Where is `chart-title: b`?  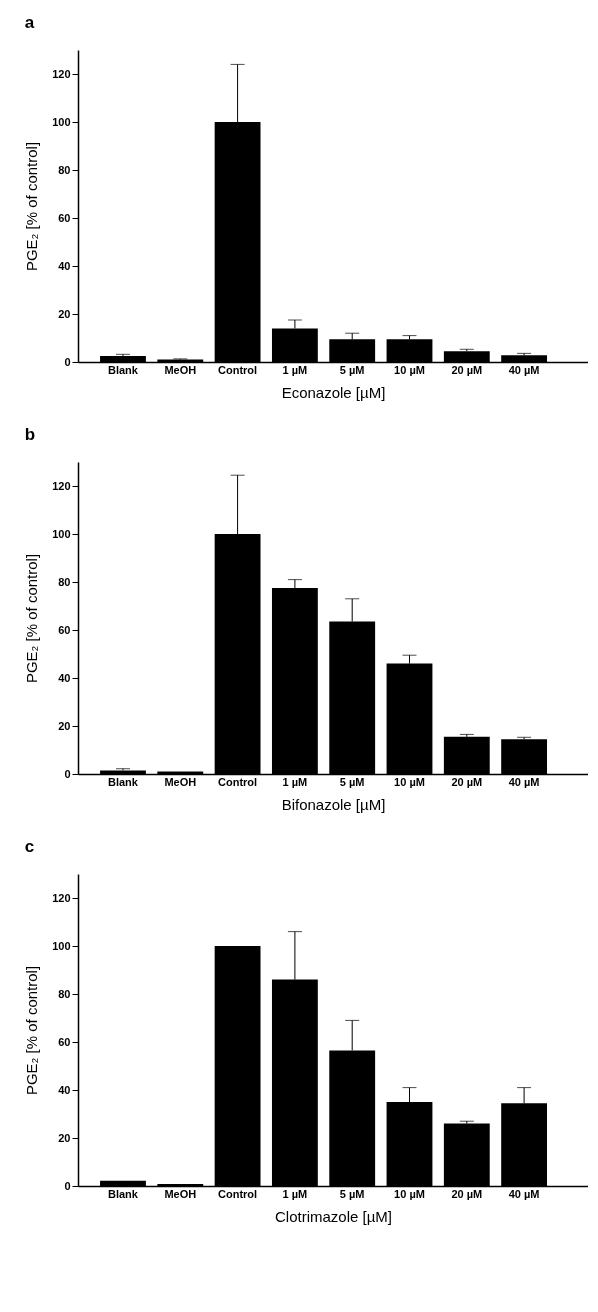
chart-title: b is located at coordinates (30, 434).